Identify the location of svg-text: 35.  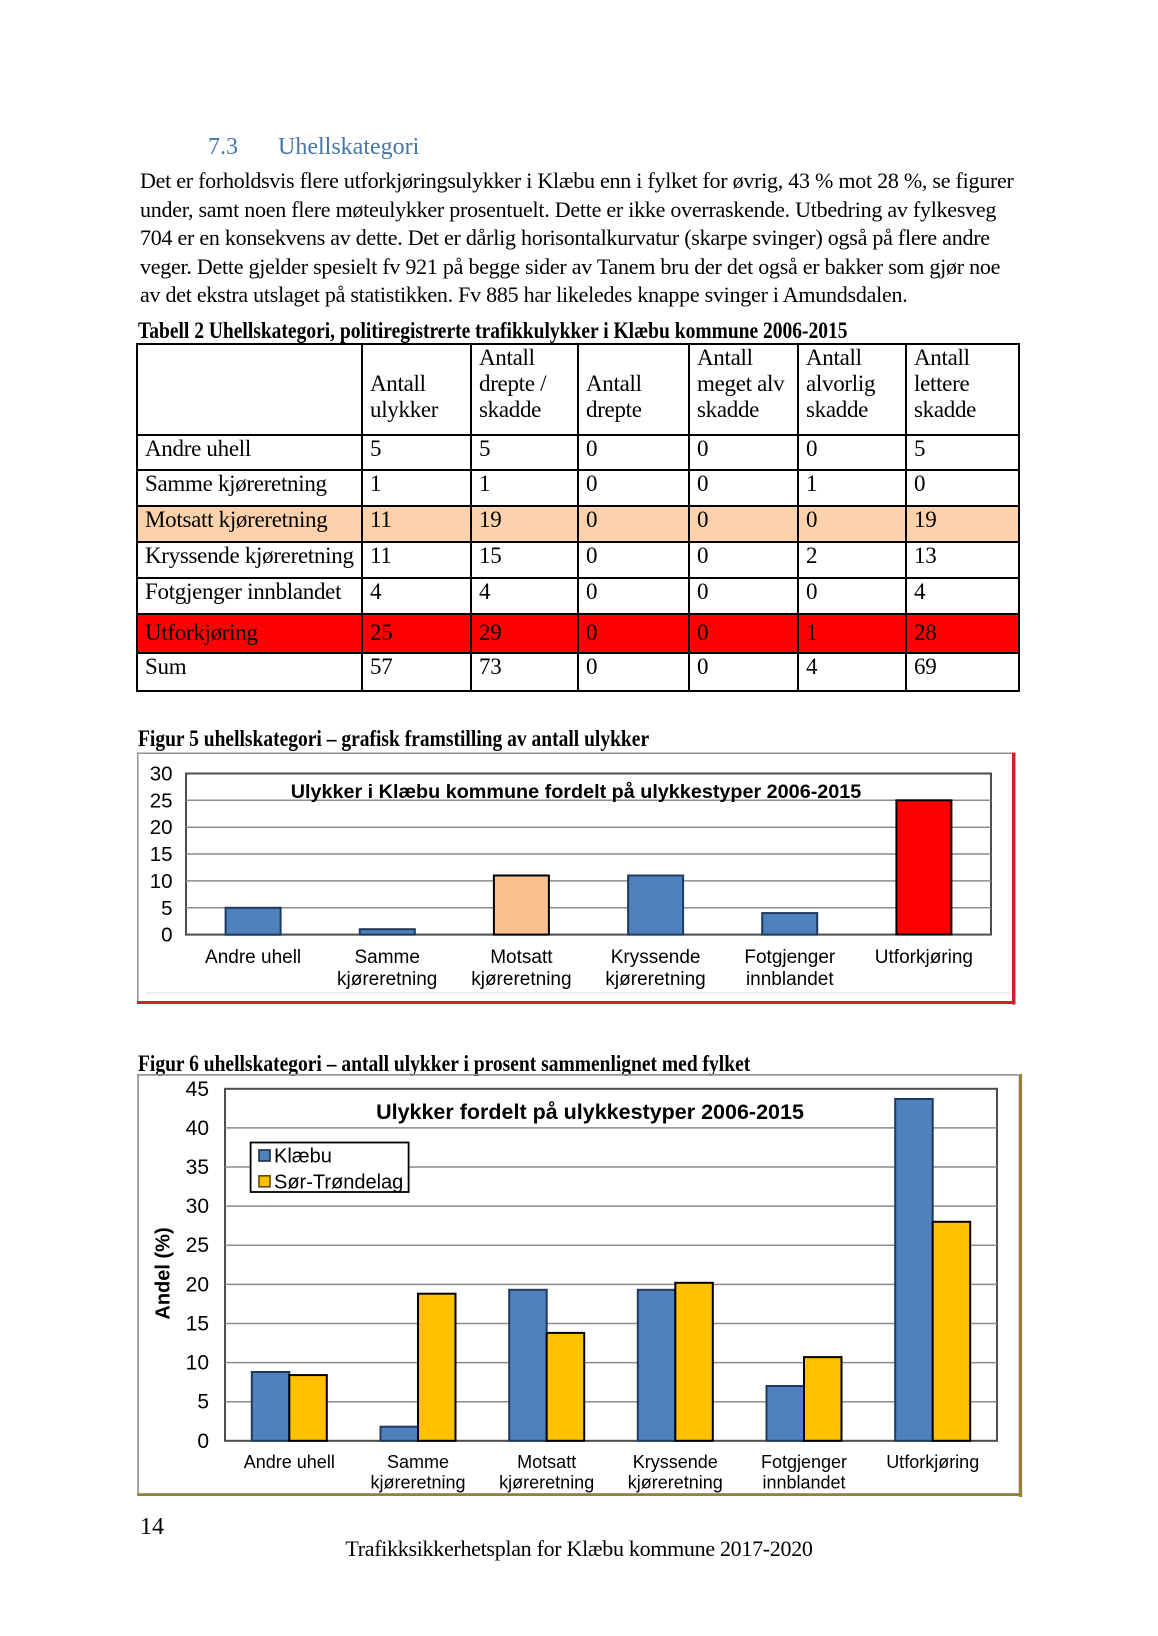
(197, 1167).